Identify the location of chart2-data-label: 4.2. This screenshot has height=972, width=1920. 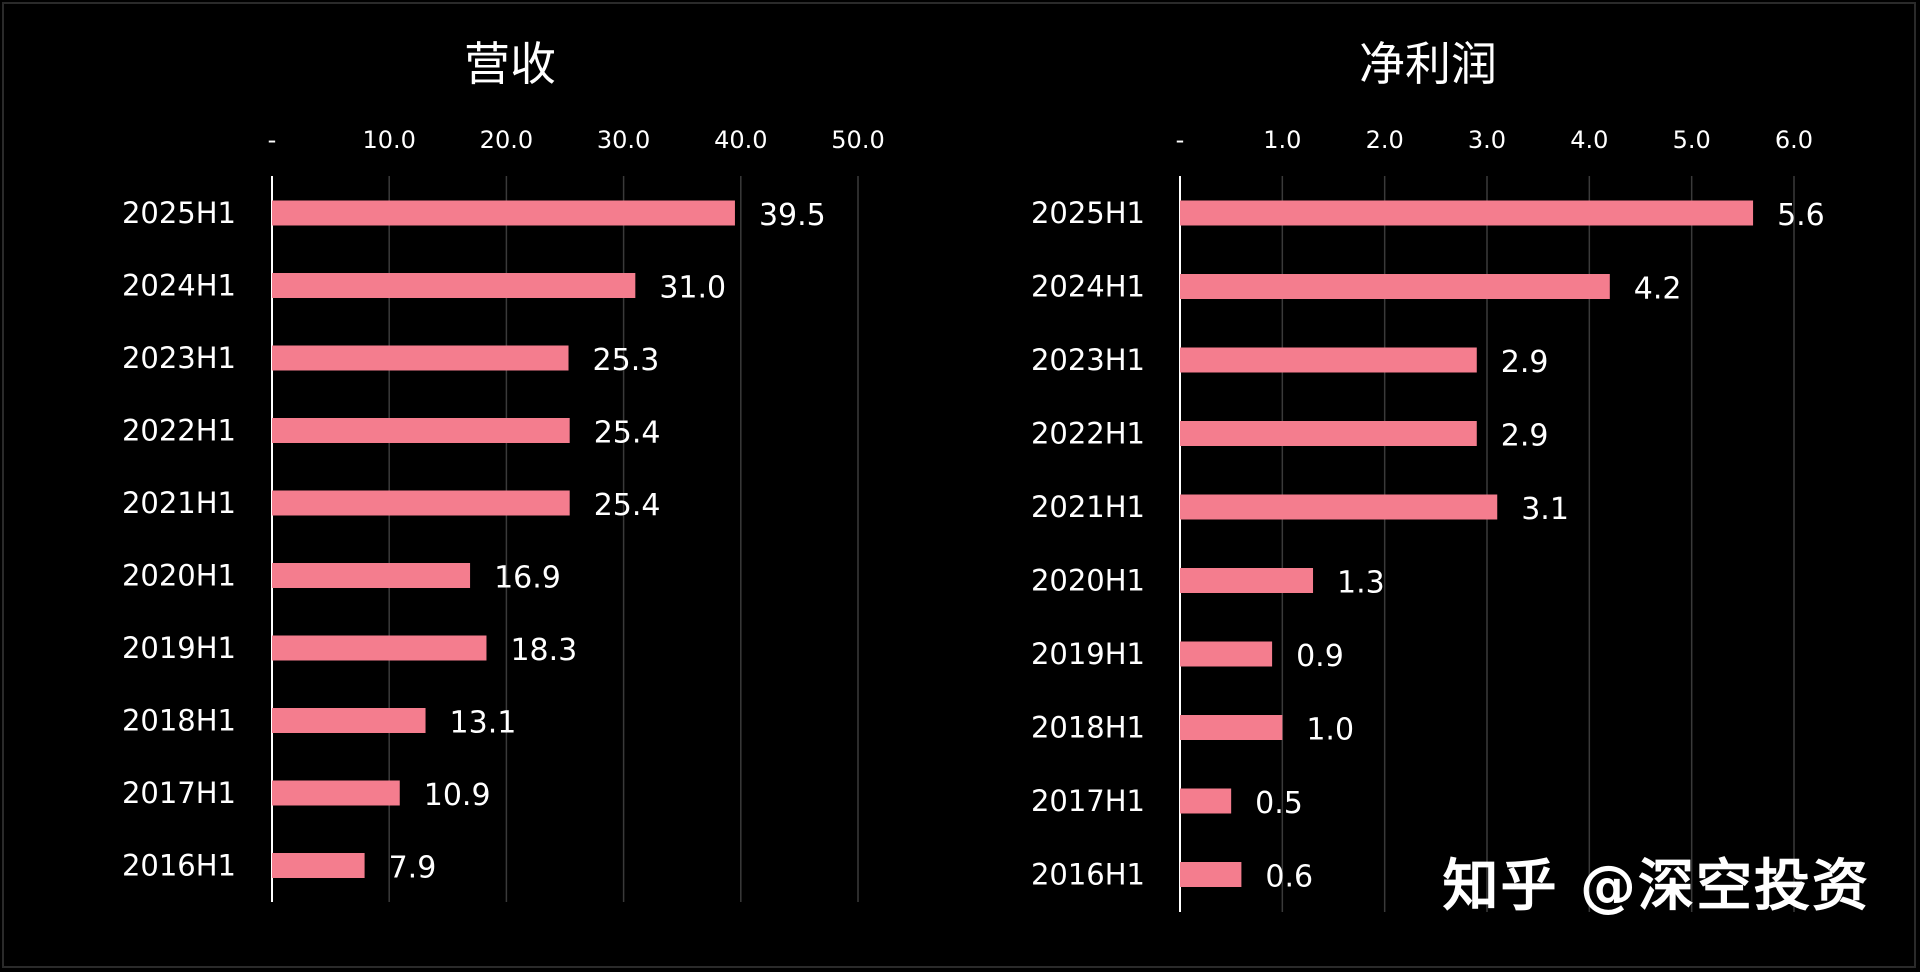
(1658, 289).